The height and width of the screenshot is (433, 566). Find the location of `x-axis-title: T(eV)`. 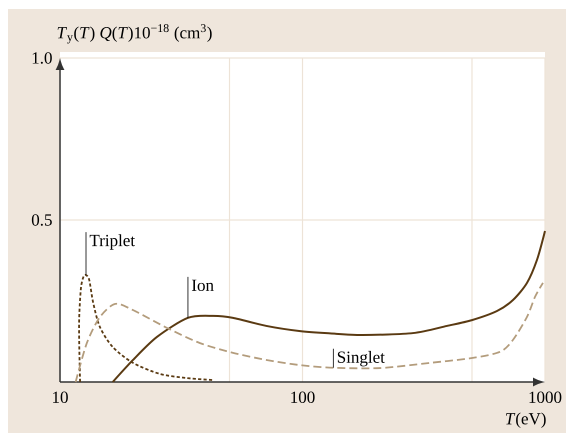

x-axis-title: T(eV) is located at coordinates (526, 420).